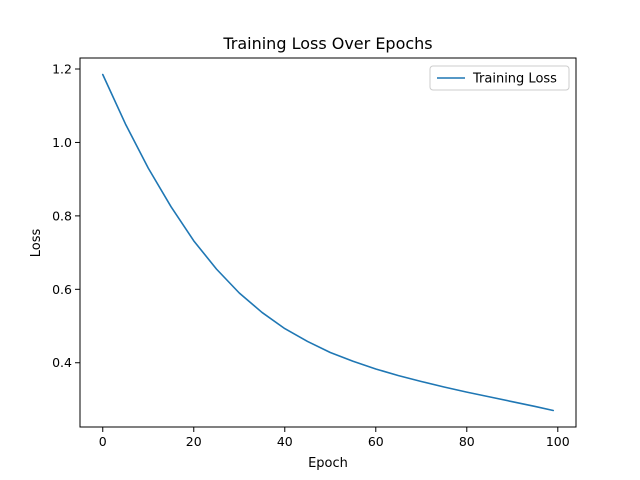 The image size is (640, 480). Describe the element at coordinates (467, 441) in the screenshot. I see `x-tick-label: 80` at that location.